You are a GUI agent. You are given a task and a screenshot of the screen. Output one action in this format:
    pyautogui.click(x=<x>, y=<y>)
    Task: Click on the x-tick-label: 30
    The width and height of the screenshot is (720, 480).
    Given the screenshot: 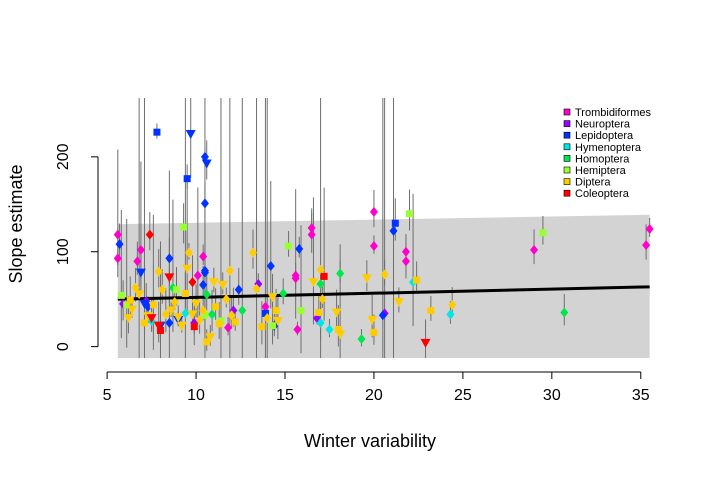 What is the action you would take?
    pyautogui.click(x=552, y=395)
    